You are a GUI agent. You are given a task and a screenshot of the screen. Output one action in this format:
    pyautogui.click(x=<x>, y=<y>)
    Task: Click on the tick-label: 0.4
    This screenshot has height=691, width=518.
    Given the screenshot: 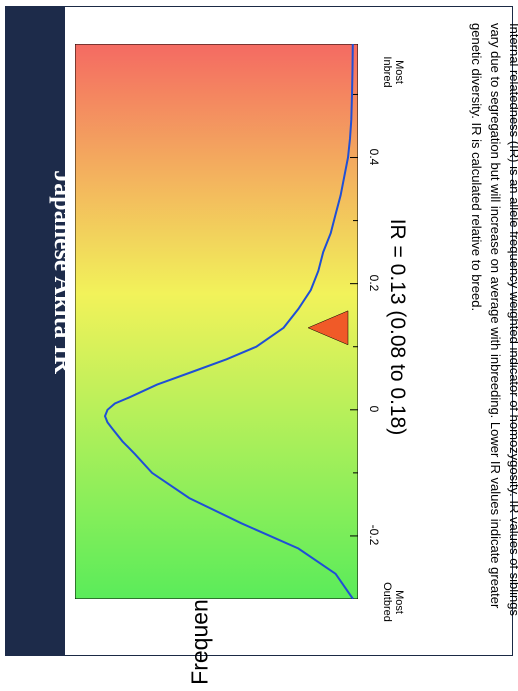 What is the action you would take?
    pyautogui.click(x=374, y=156)
    